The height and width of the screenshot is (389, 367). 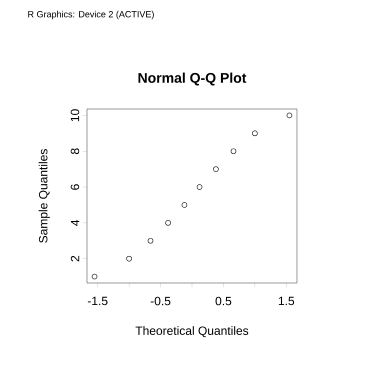 What do you see at coordinates (44, 196) in the screenshot?
I see `y-axis-title: Sample Quantiles` at bounding box center [44, 196].